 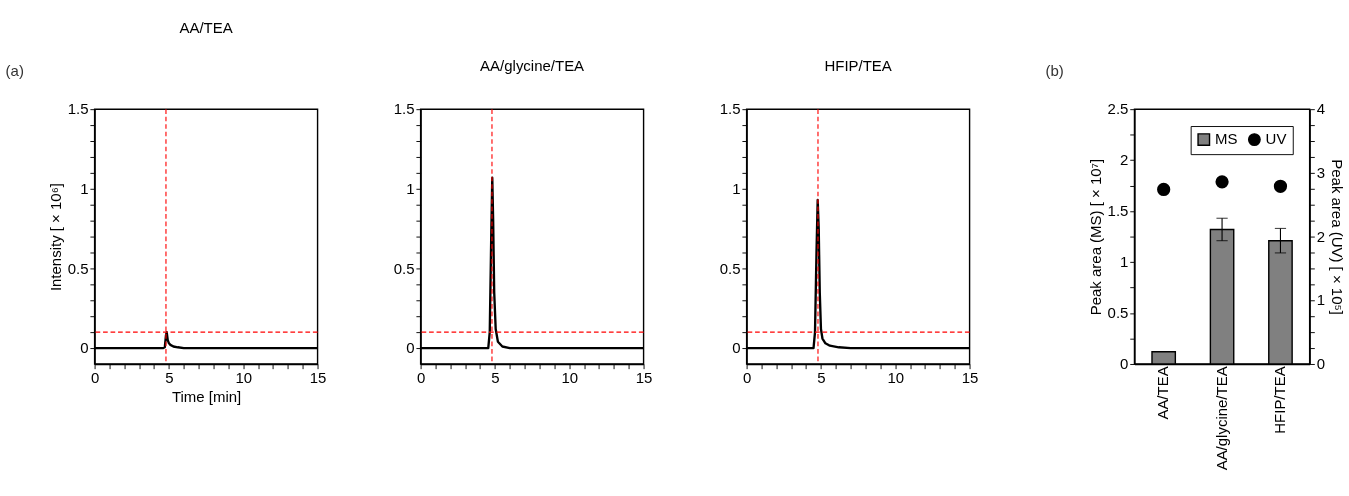 I want to click on x-tick-label: HFIP/TEA, so click(x=1280, y=400).